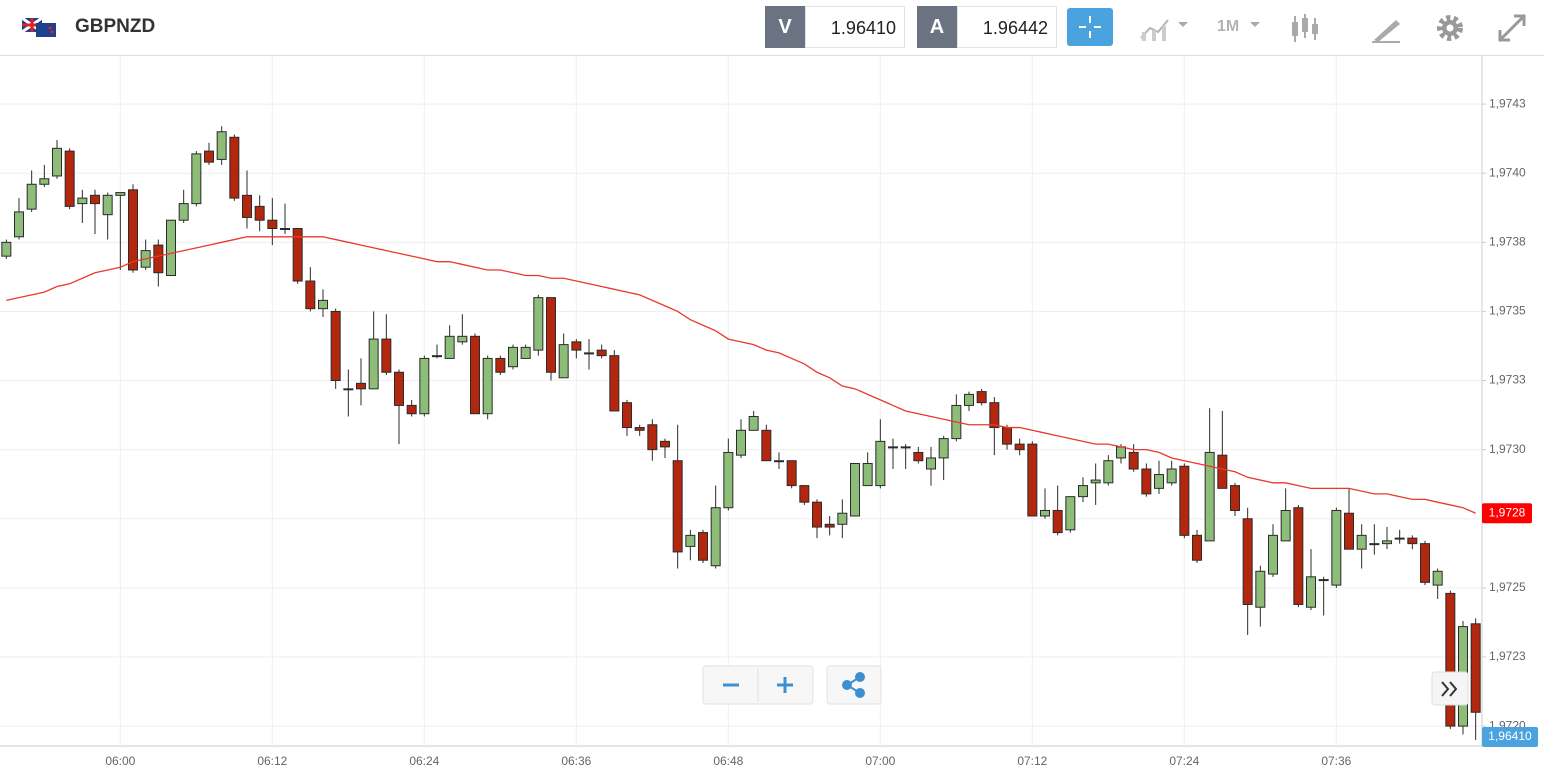  Describe the element at coordinates (576, 761) in the screenshot. I see `x-tick-label: 06:36` at that location.